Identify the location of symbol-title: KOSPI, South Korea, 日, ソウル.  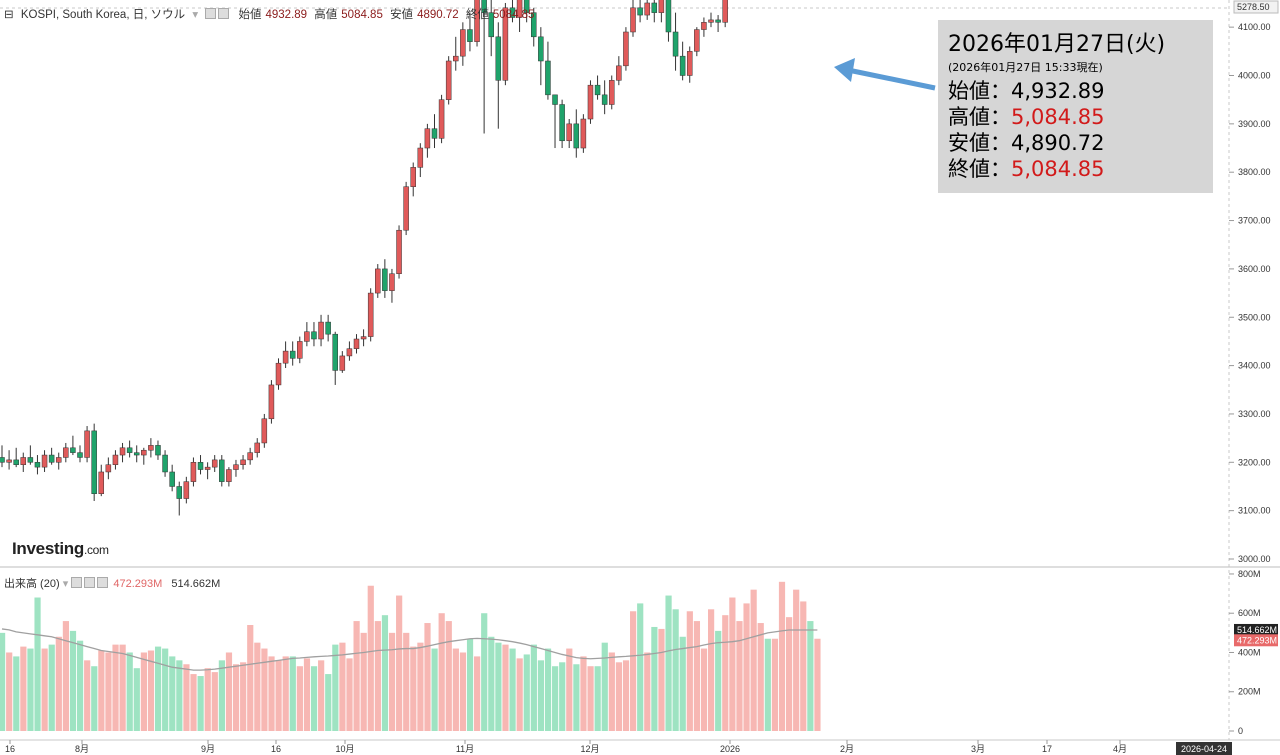
(103, 15).